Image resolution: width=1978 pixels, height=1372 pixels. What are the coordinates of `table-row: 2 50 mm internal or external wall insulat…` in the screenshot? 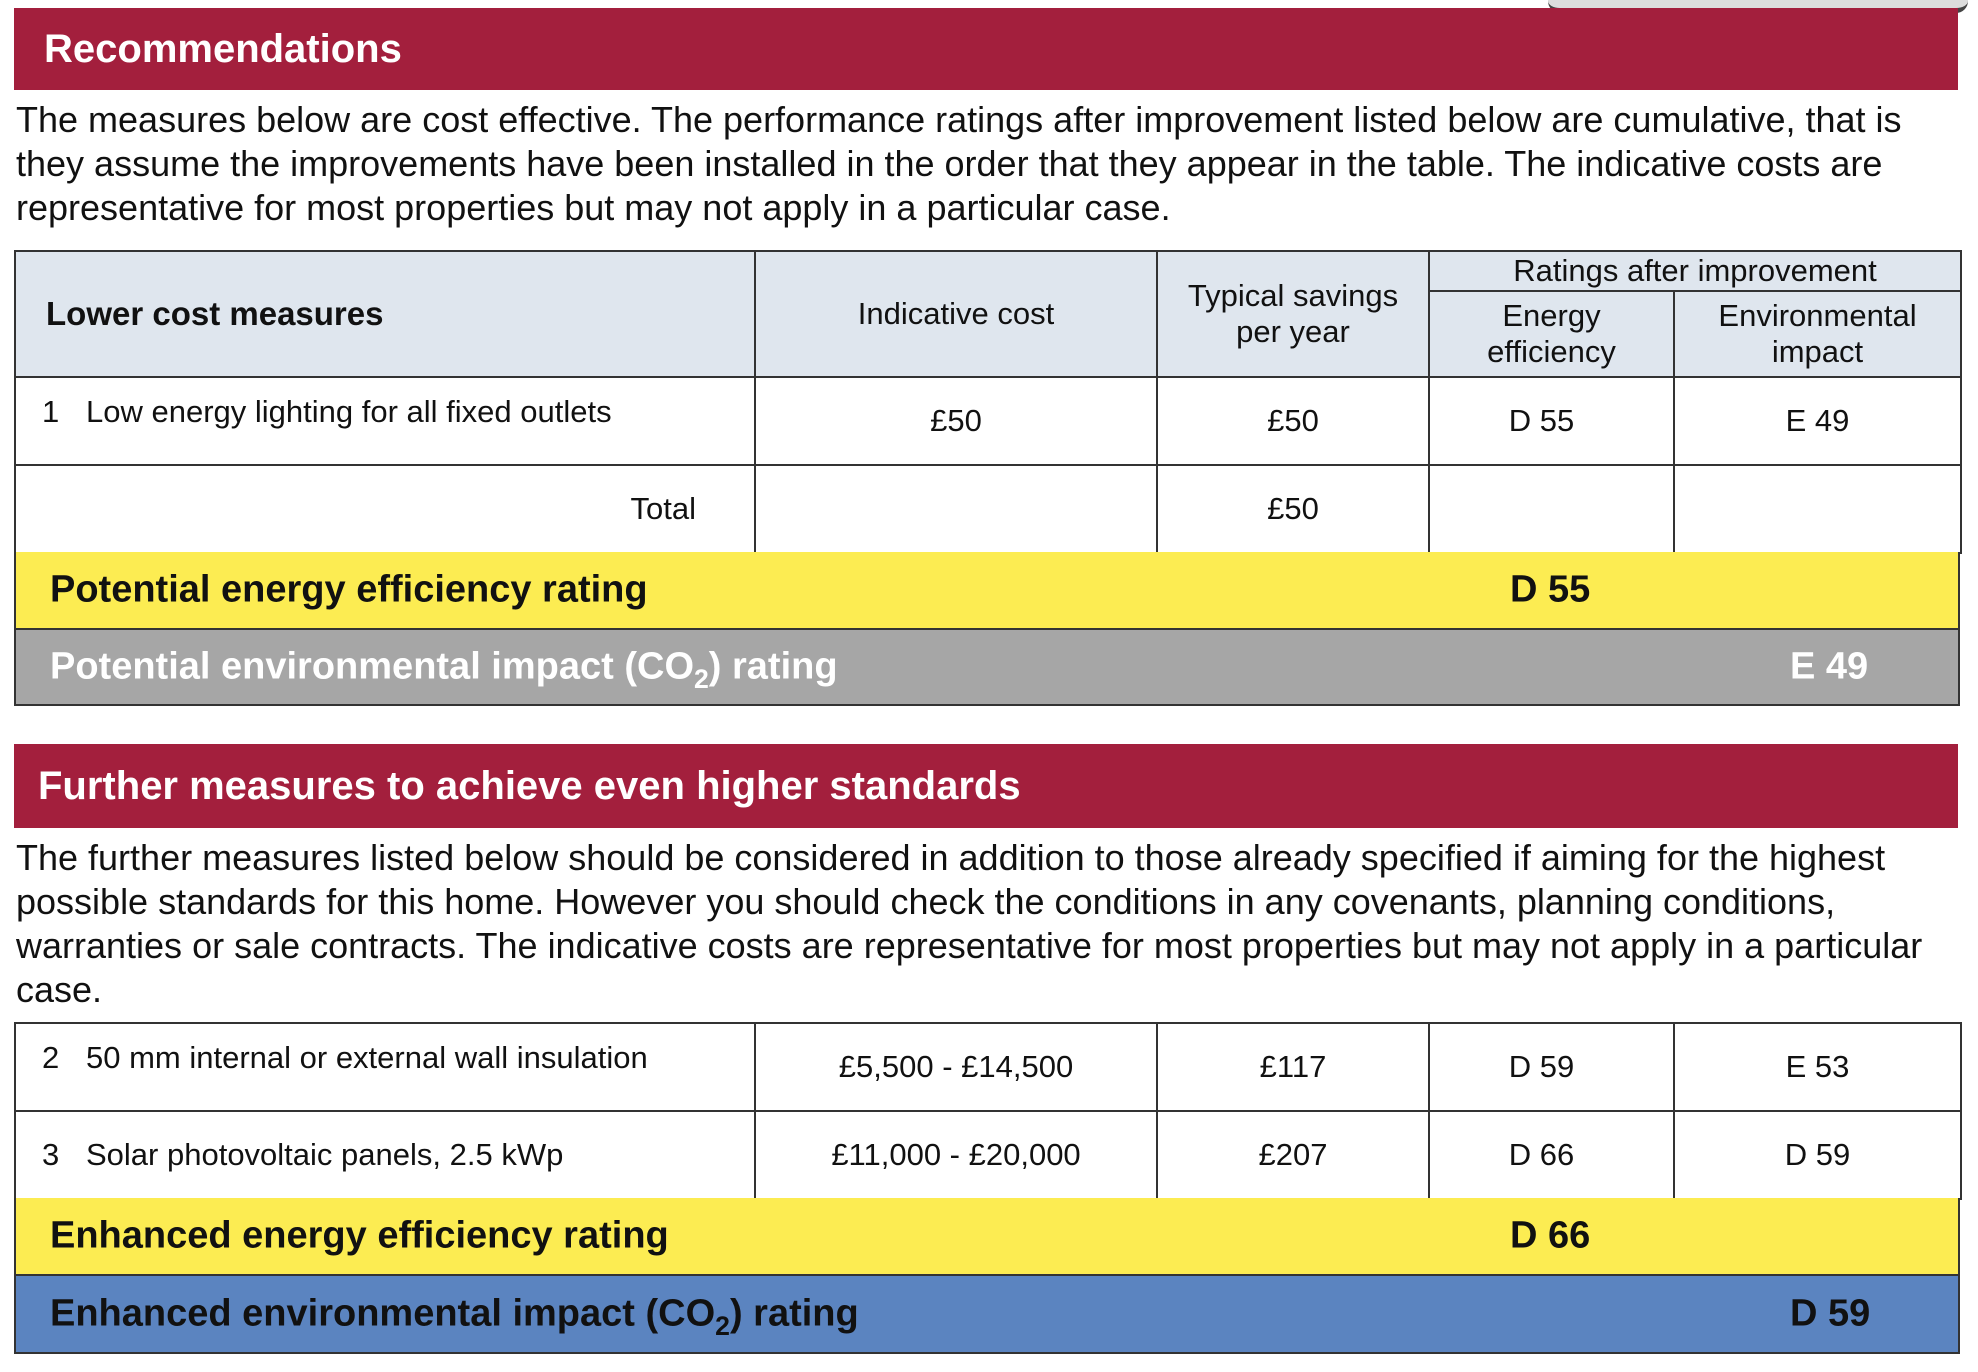 It's located at (988, 1067).